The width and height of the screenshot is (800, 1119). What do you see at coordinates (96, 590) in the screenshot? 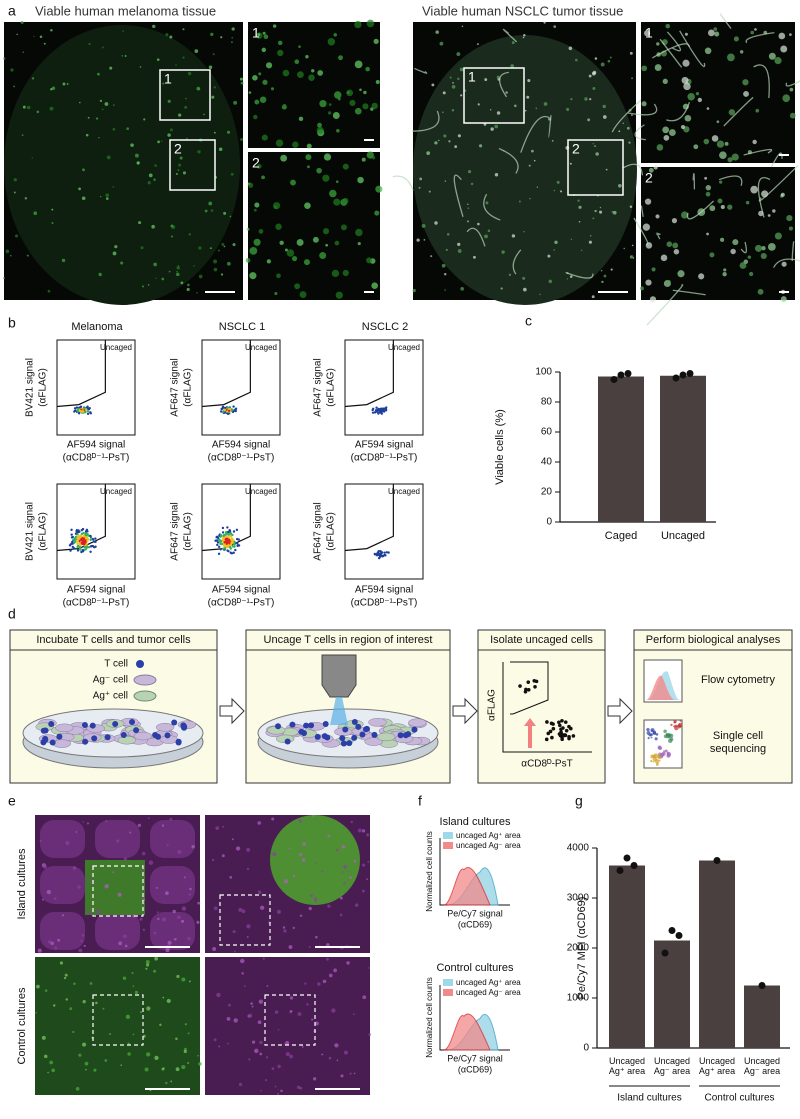
I see `x-axis-label: AF594 signal` at bounding box center [96, 590].